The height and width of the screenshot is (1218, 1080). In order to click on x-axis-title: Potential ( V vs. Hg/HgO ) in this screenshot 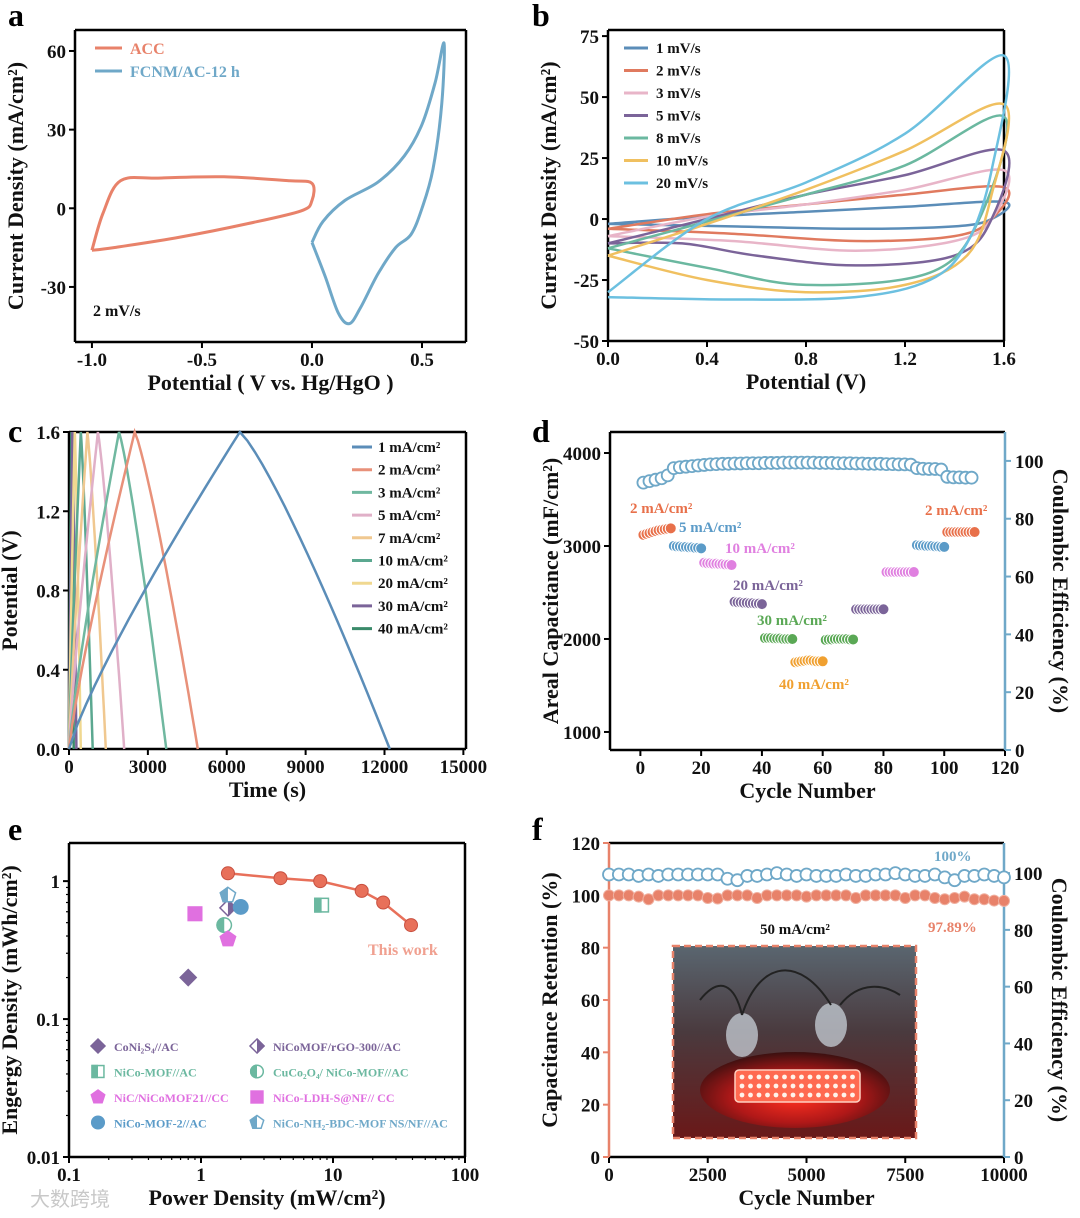, I will do `click(270, 382)`.